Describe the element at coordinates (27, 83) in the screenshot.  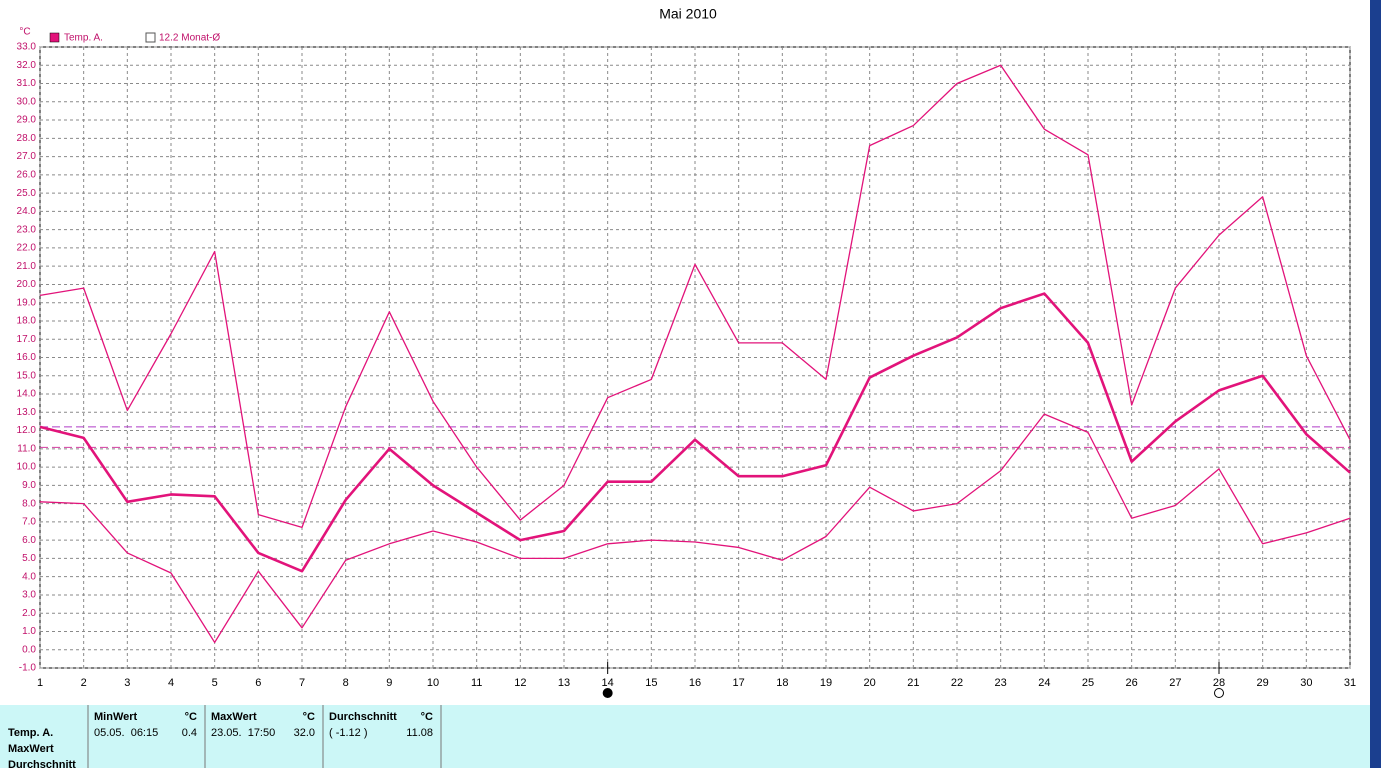
I see `y-tick-label: 31.0` at that location.